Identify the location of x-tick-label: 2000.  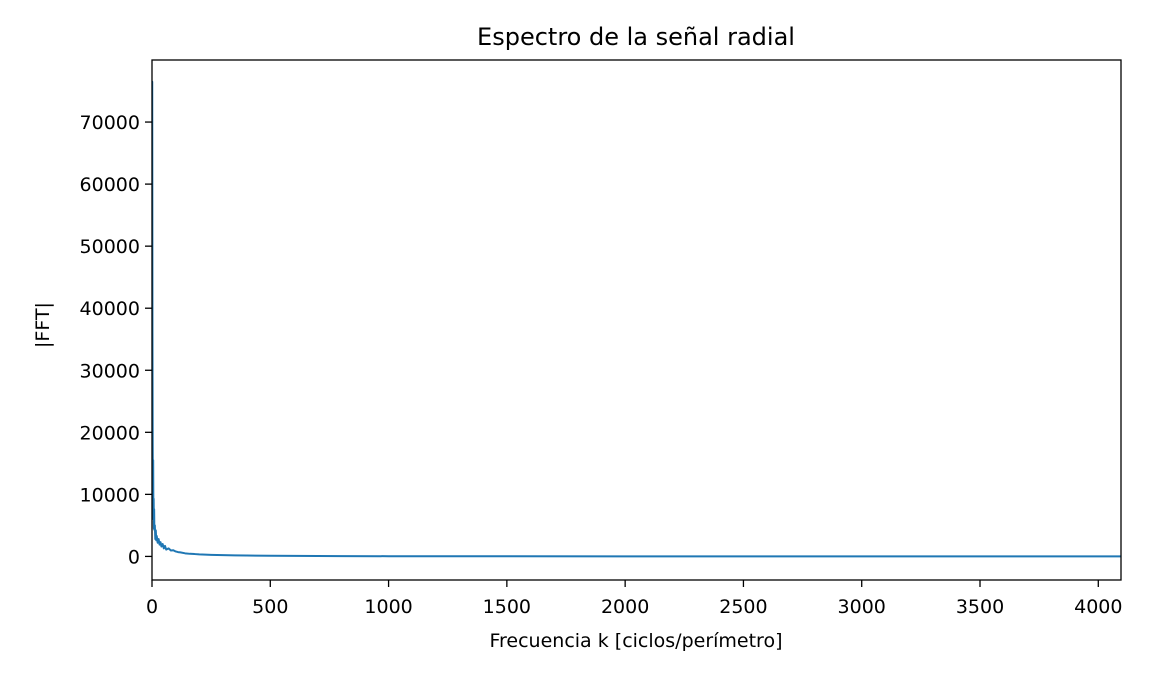
(625, 607).